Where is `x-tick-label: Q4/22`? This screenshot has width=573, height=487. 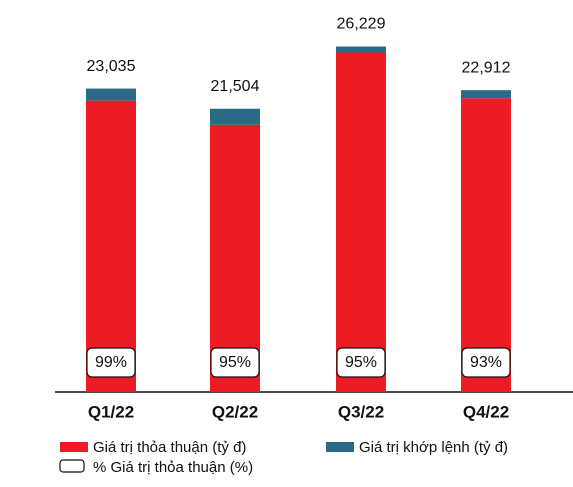
x-tick-label: Q4/22 is located at coordinates (486, 411).